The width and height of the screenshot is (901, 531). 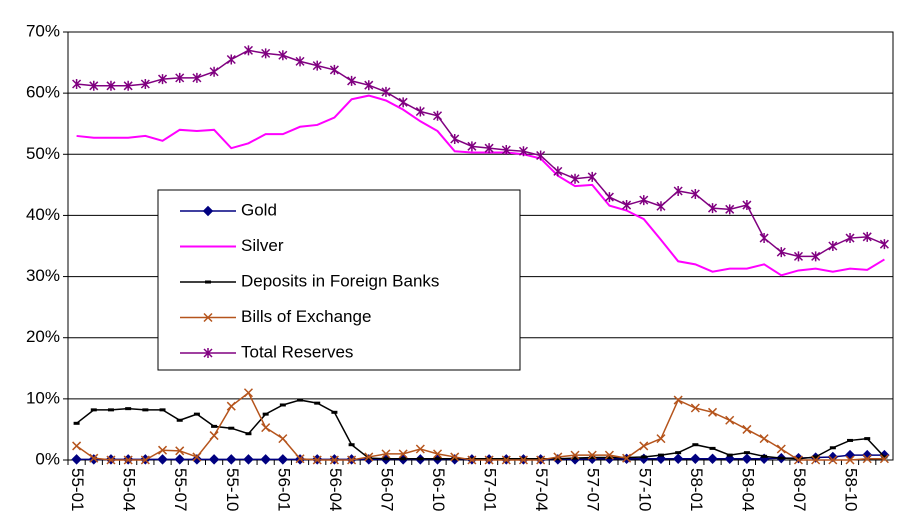 What do you see at coordinates (180, 489) in the screenshot?
I see `x-tick-label: 55-07` at bounding box center [180, 489].